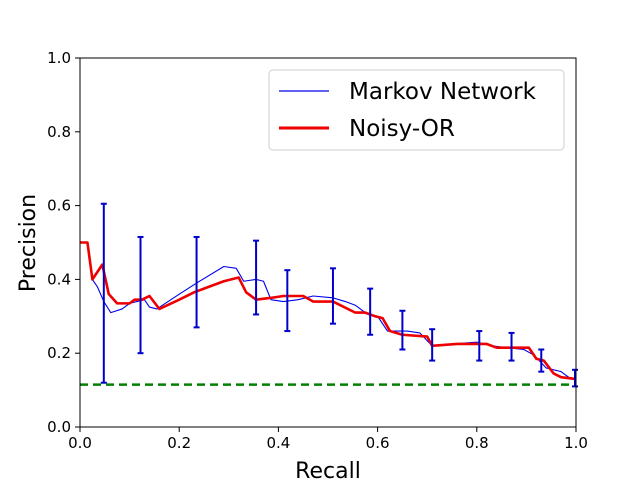  Describe the element at coordinates (59, 58) in the screenshot. I see `y-tick-label: 1.0` at that location.